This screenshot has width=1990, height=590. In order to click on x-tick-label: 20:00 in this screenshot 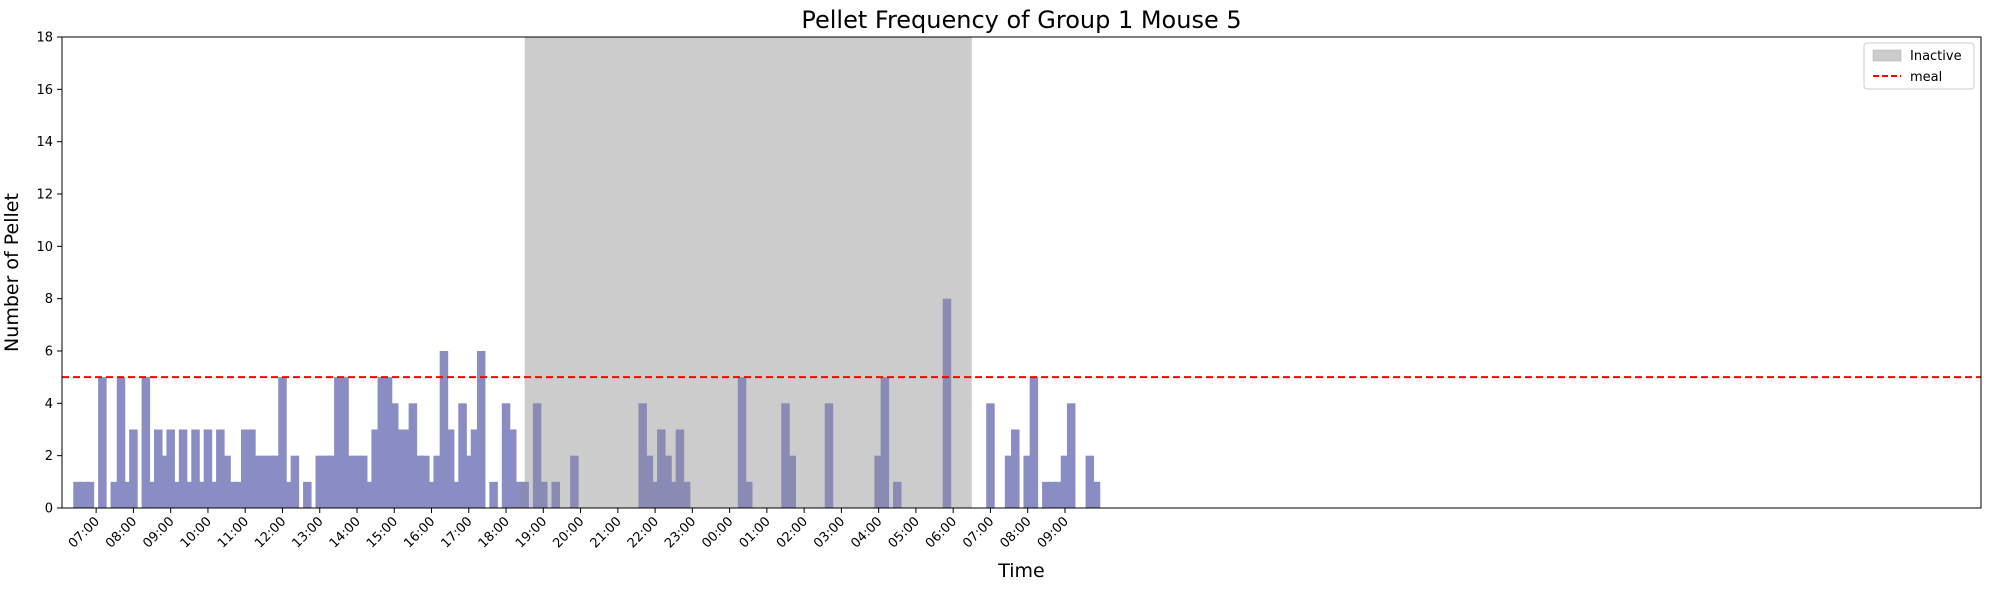, I will do `click(568, 532)`.